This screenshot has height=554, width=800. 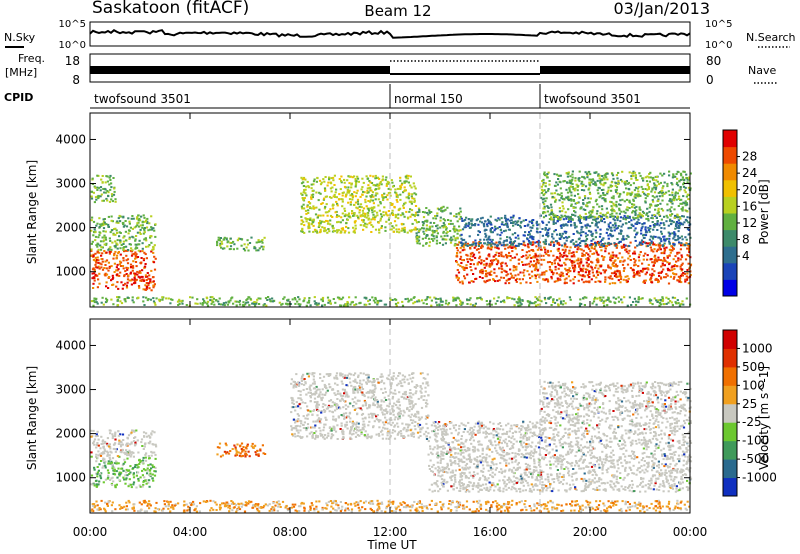 I want to click on y-tick-label: 2000, so click(x=70, y=228).